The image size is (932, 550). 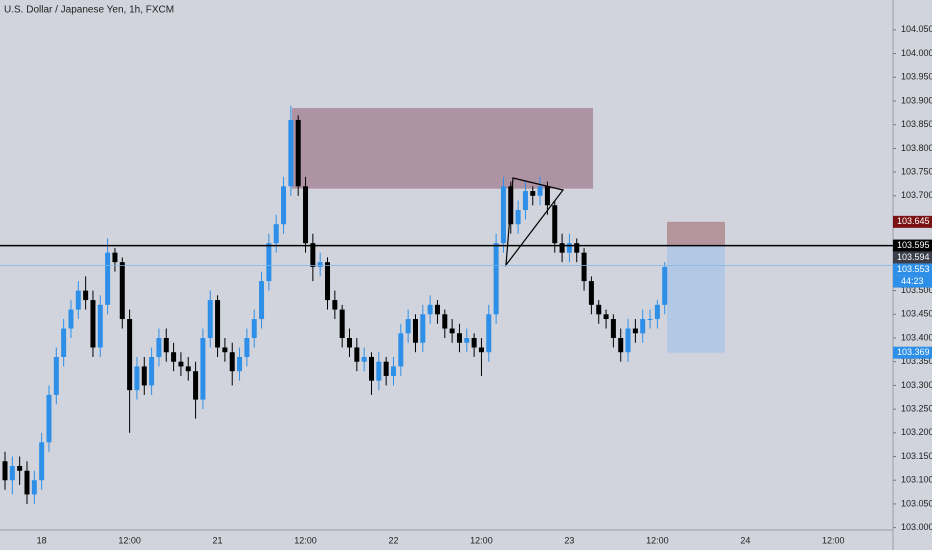 I want to click on y-tick-label: 103.250, so click(x=916, y=408).